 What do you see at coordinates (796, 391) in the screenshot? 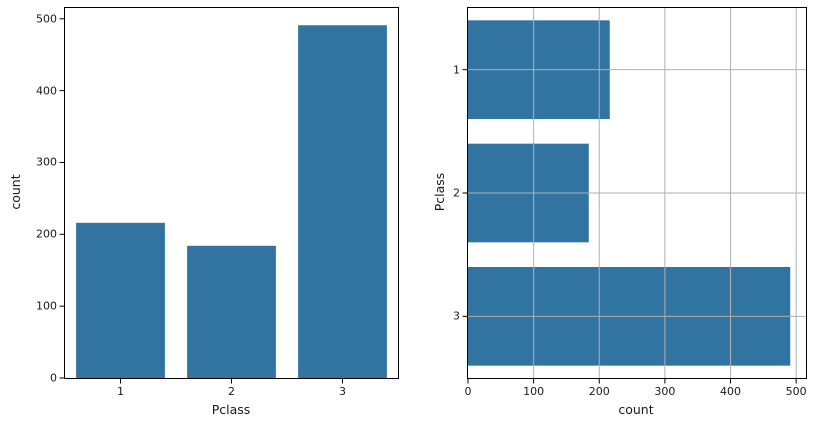
I see `x-tick-label: 500` at bounding box center [796, 391].